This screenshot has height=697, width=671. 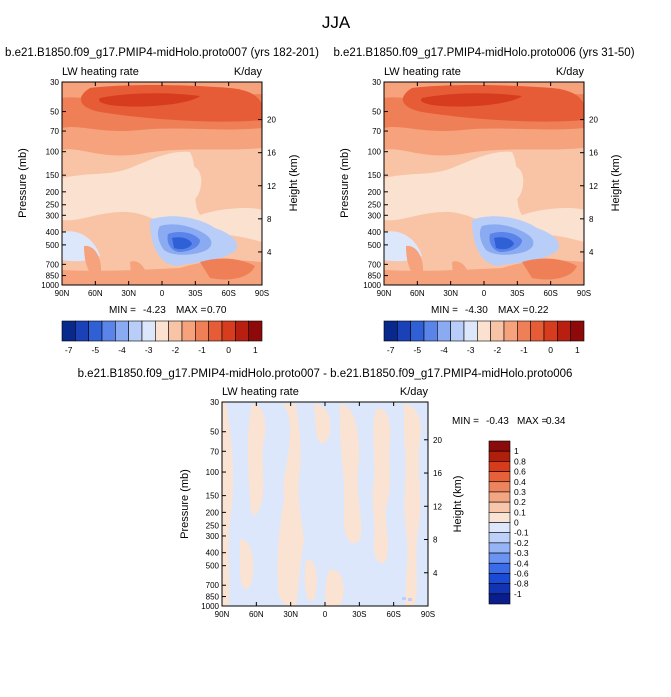 What do you see at coordinates (359, 614) in the screenshot?
I see `x-tick-label: 30S` at bounding box center [359, 614].